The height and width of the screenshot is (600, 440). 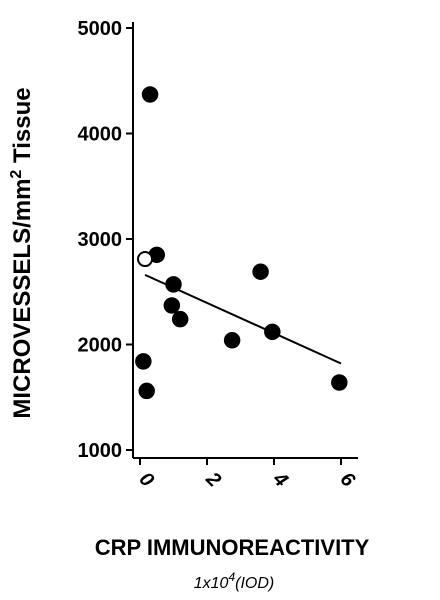 I want to click on y-axis-label: MICROVESSELS/mm2 Tissue, so click(x=22, y=252).